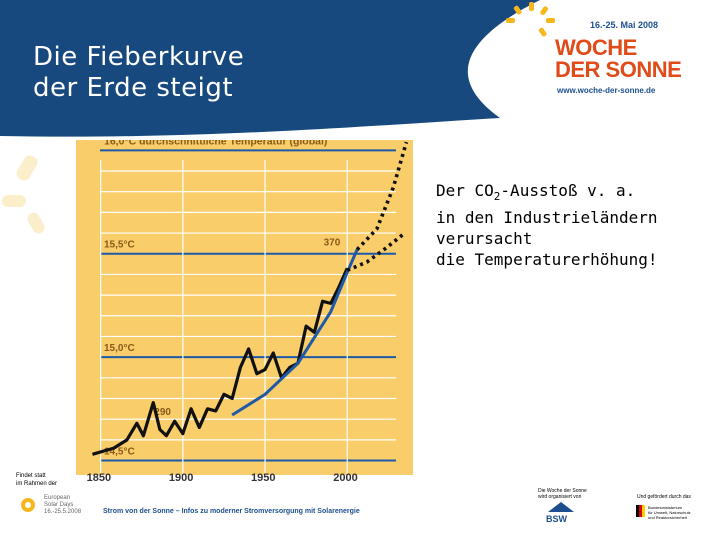 The height and width of the screenshot is (540, 720). I want to click on note-line-1: Der CO2-Ausstoß v. a., so click(547, 193).